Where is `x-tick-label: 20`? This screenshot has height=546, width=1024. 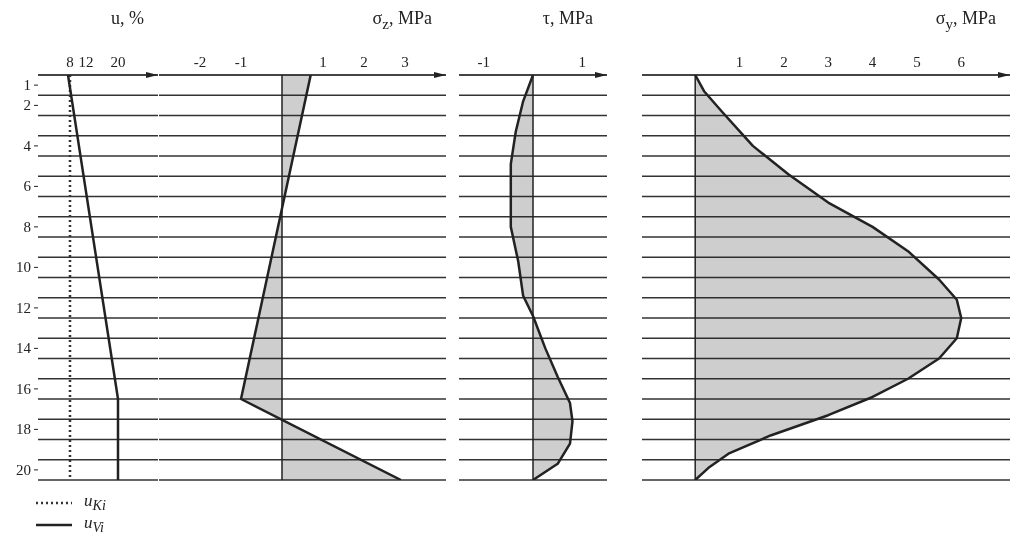 x-tick-label: 20 is located at coordinates (118, 62).